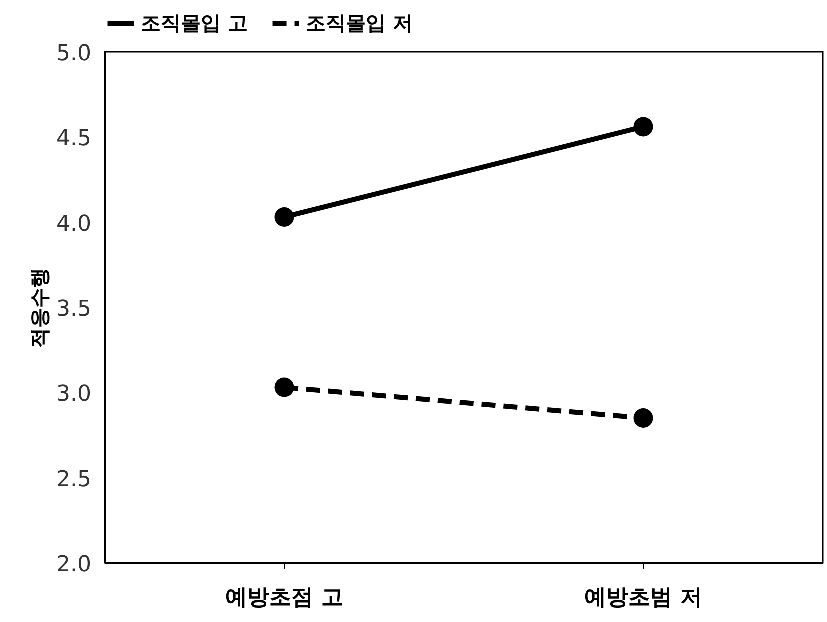  I want to click on legend-label: 조직몰입 고, so click(194, 23).